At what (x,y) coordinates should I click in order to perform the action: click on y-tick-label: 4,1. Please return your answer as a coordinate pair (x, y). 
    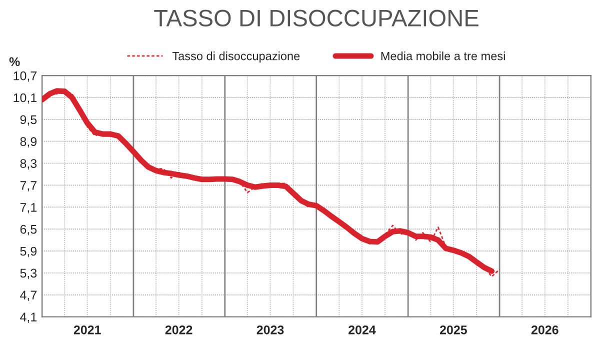
    Looking at the image, I should click on (28, 317).